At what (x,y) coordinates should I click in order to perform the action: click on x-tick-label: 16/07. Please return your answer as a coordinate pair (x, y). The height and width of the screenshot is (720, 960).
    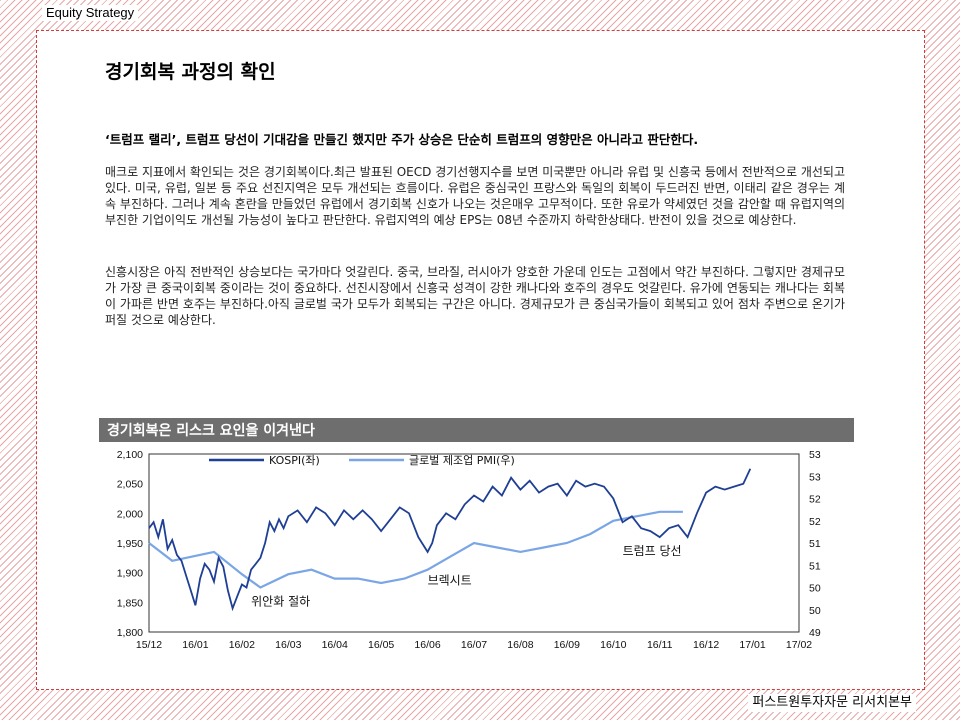
    Looking at the image, I should click on (474, 645).